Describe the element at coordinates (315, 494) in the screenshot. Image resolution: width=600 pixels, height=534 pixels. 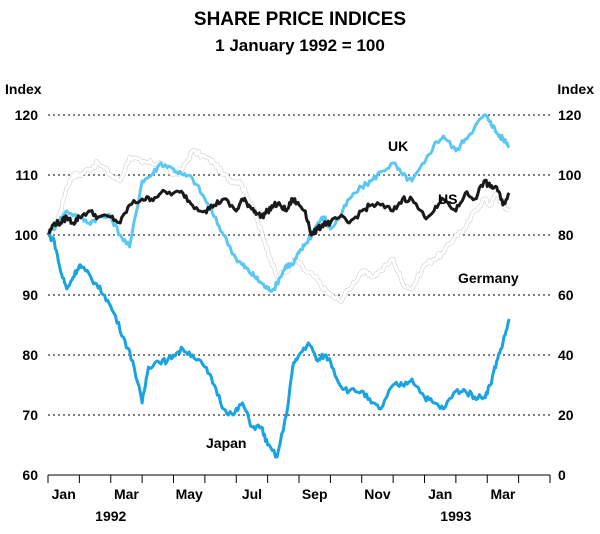
I see `month-label: Sep` at that location.